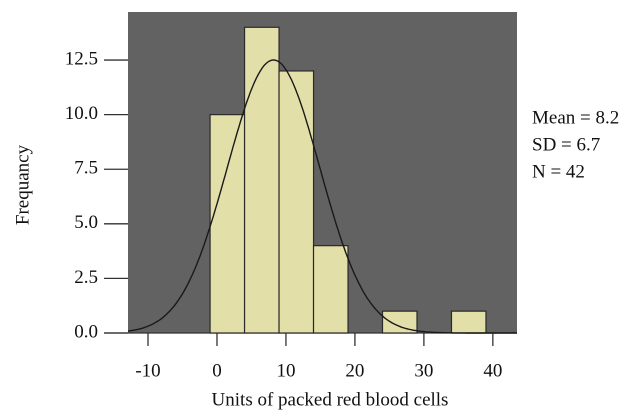 This screenshot has height=411, width=640. Describe the element at coordinates (492, 370) in the screenshot. I see `x-tick-label: 40` at that location.